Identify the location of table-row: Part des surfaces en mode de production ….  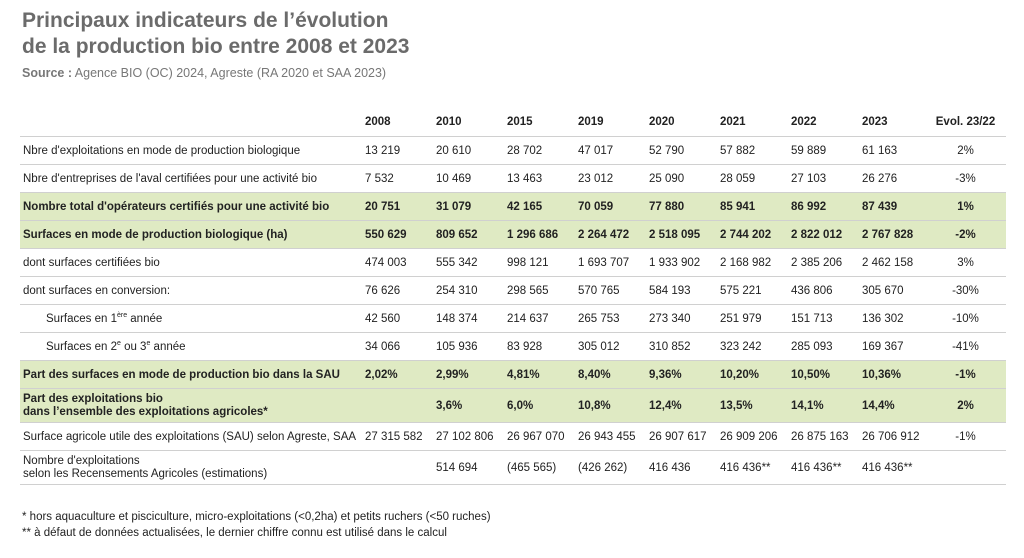
(513, 374).